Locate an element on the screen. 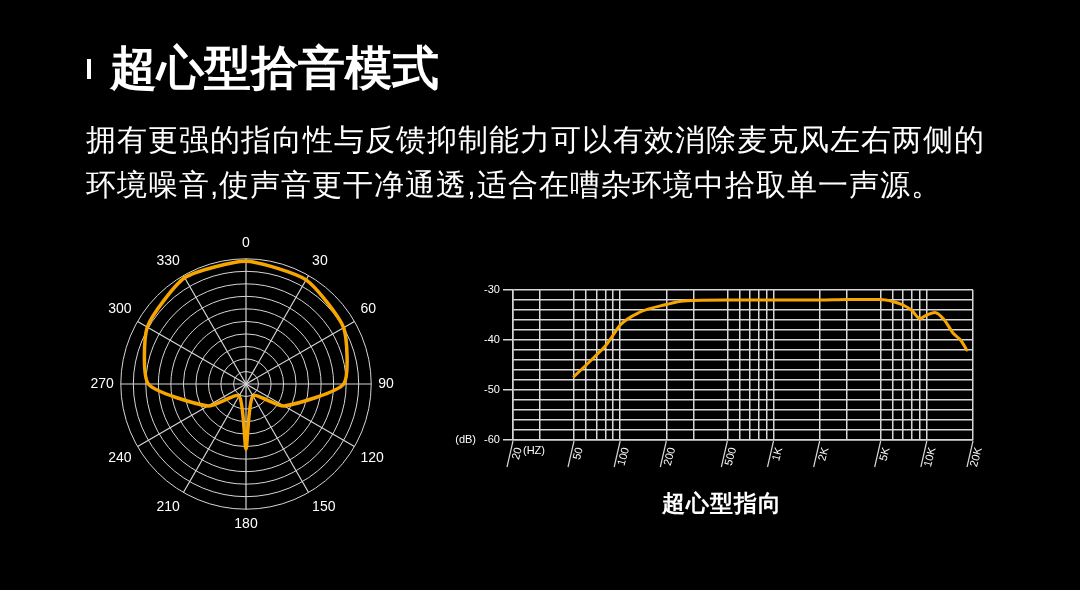 Image resolution: width=1080 pixels, height=590 pixels. text: 拥有更强的指向性与反馈抑制能力可以有效消除麦克风左右两侧的环境噪音,使声音更干净通透,适合在嘈杂环境中拾取单一声源。 is located at coordinates (536, 162).